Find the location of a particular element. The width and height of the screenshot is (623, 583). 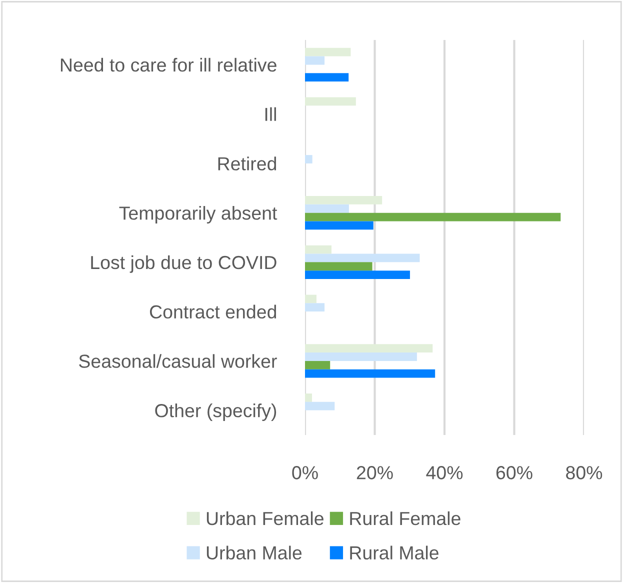

x-tick-label: 80% is located at coordinates (584, 473).